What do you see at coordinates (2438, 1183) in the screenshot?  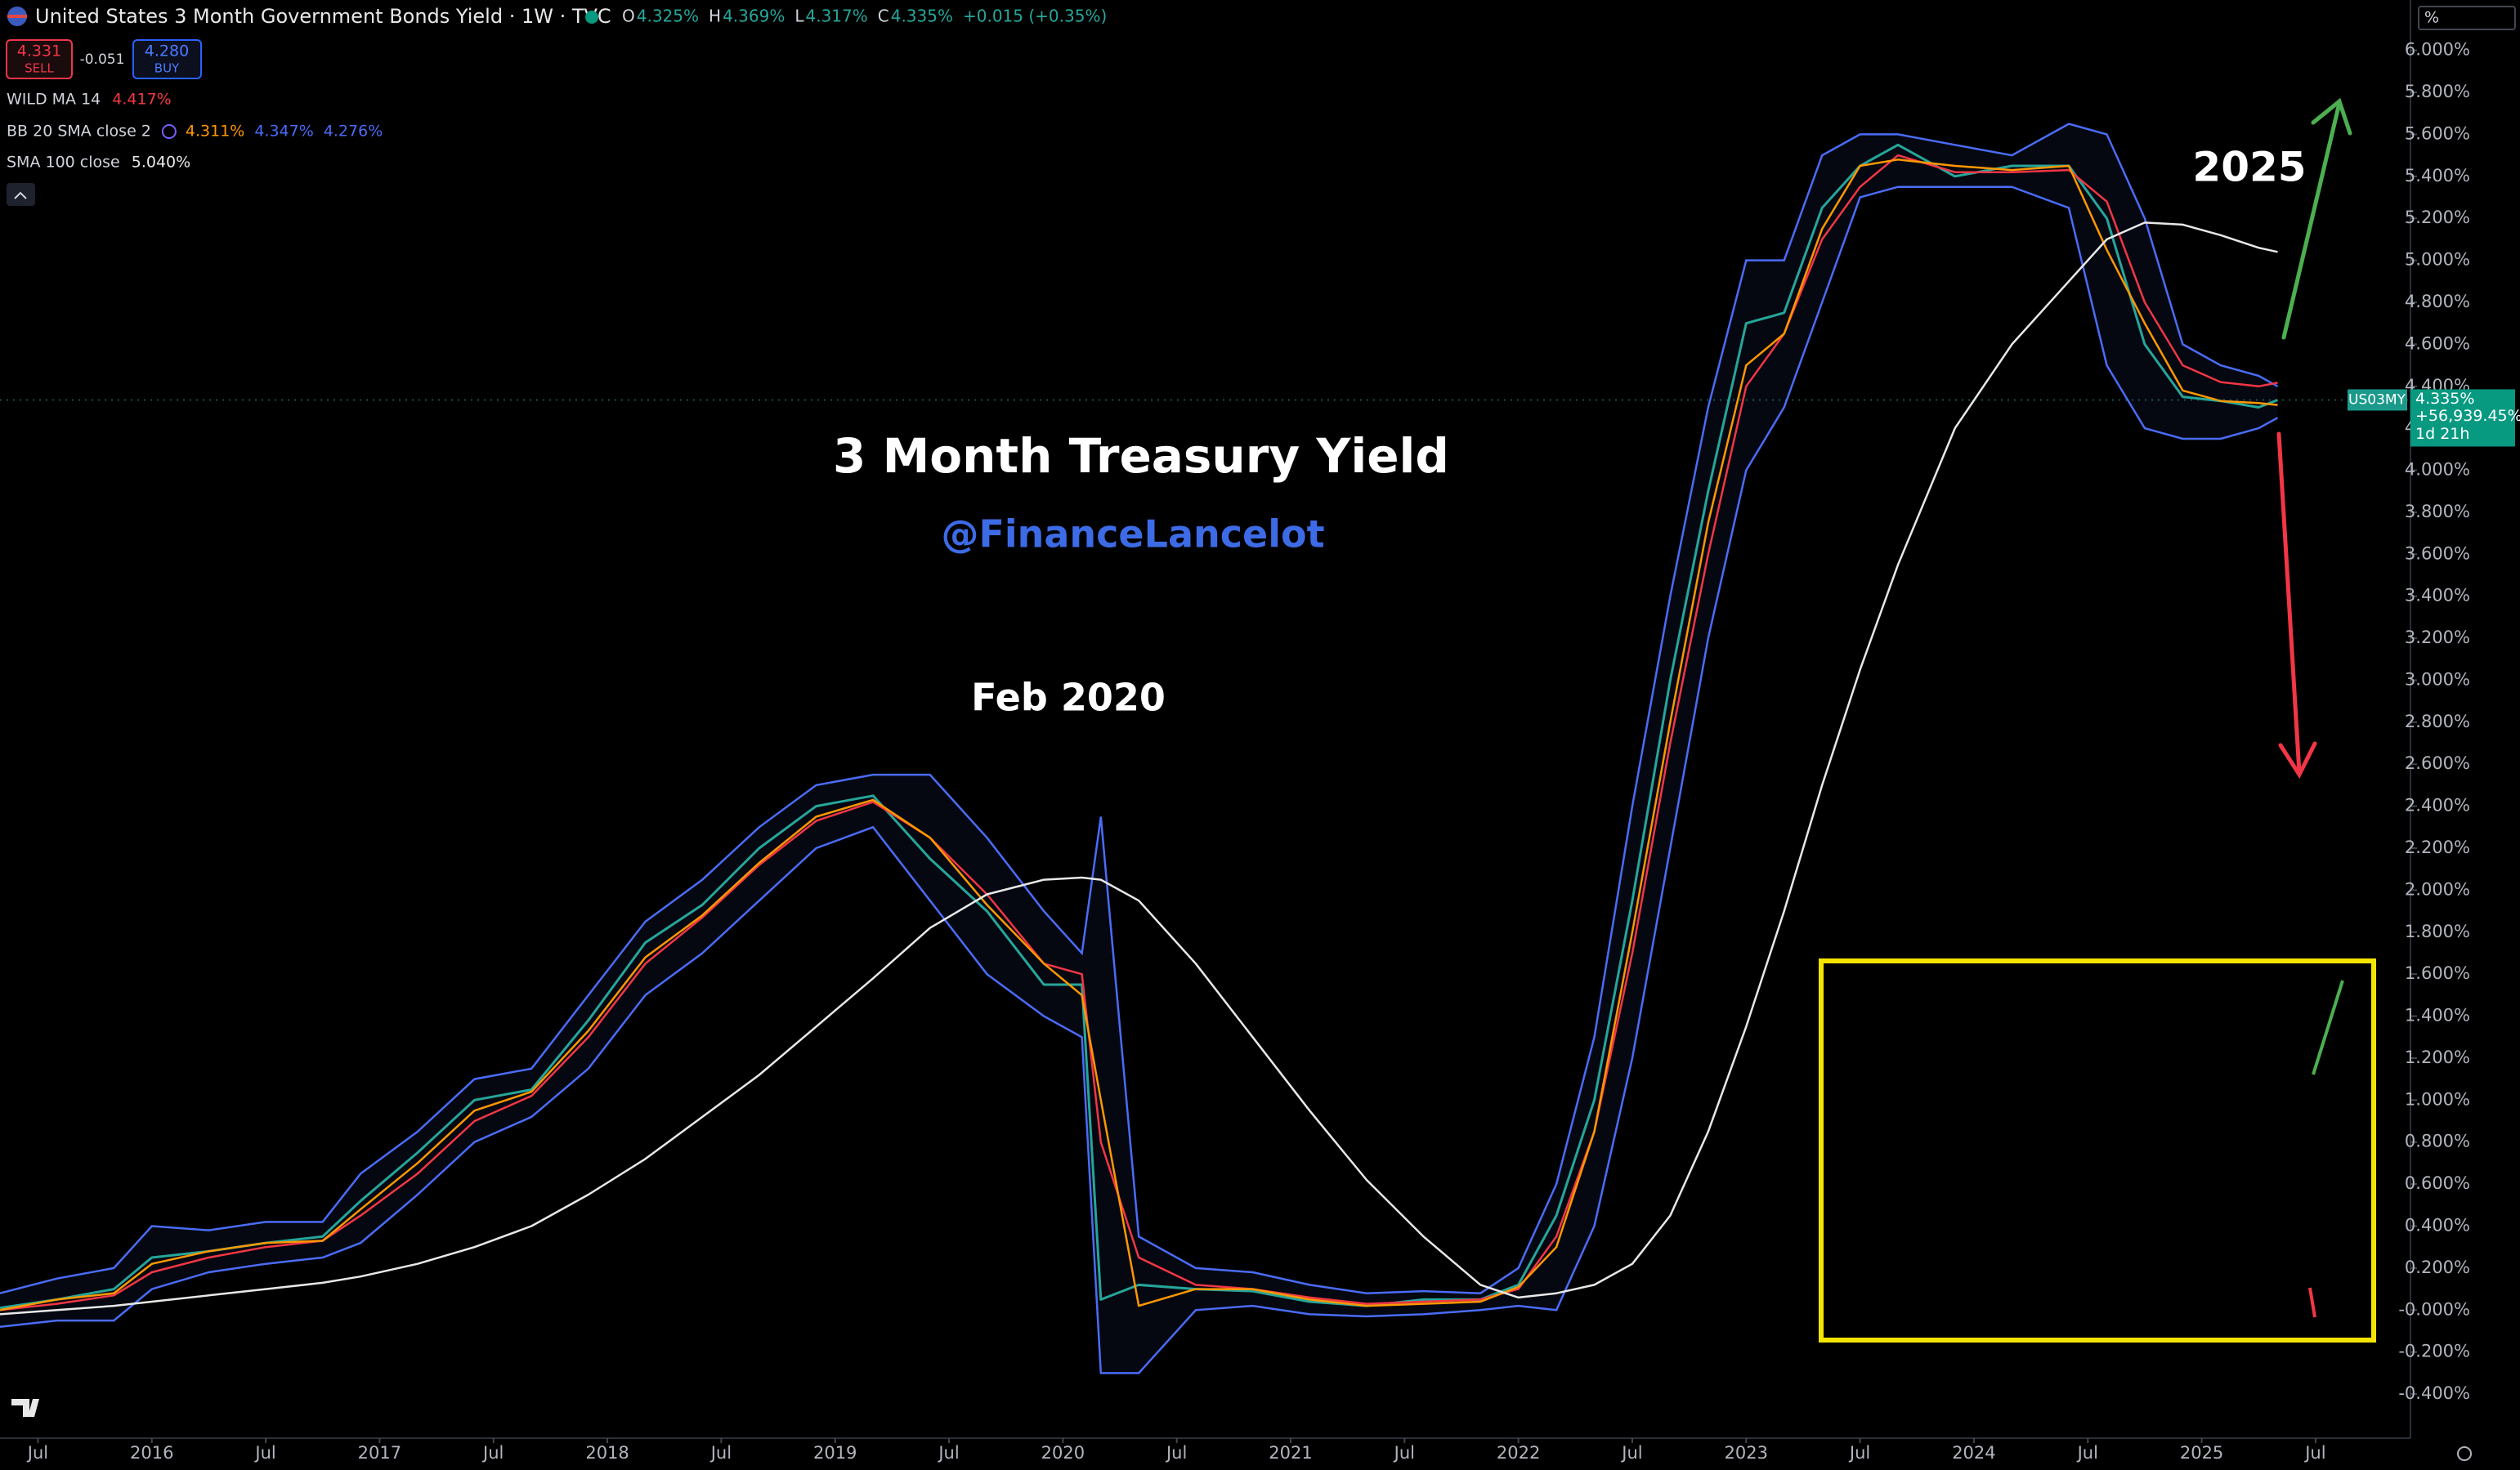 I see `y-tick-label: 0.600%` at bounding box center [2438, 1183].